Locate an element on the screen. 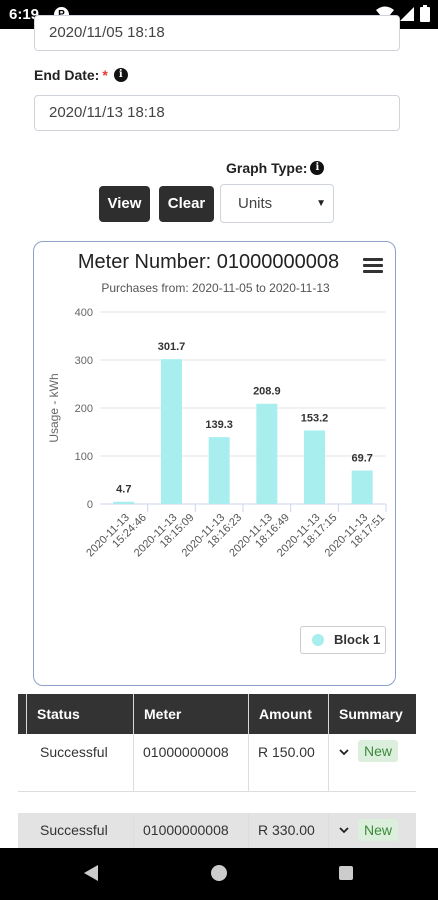 The width and height of the screenshot is (438, 900). data-label: 301.7 is located at coordinates (172, 347).